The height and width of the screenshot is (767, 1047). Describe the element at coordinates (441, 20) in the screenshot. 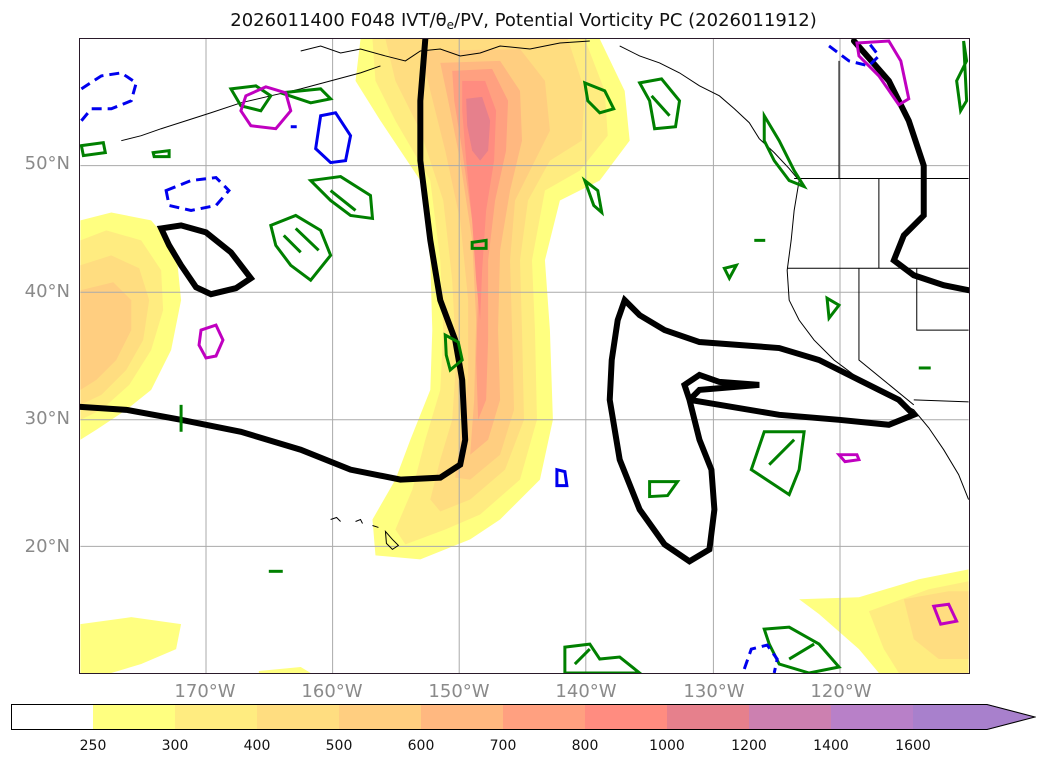

I see `title-theta: θ` at that location.